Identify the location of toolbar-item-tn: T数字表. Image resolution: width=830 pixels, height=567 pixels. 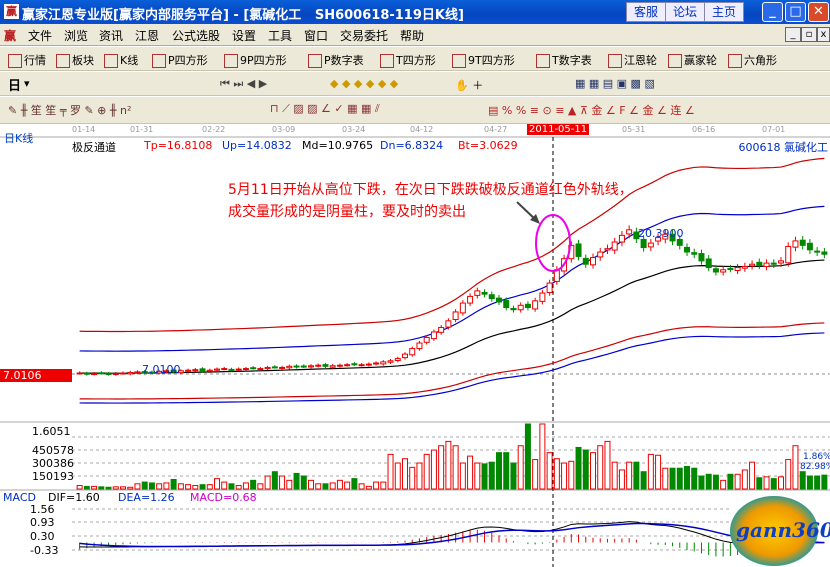
(564, 60).